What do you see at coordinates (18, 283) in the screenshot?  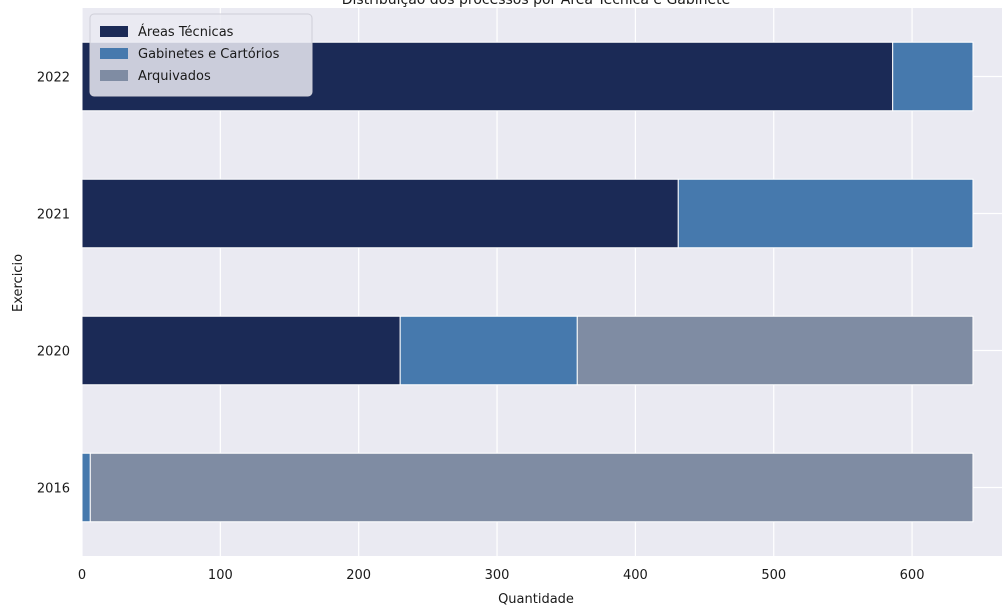 I see `y-axis-label: Exercicio` at bounding box center [18, 283].